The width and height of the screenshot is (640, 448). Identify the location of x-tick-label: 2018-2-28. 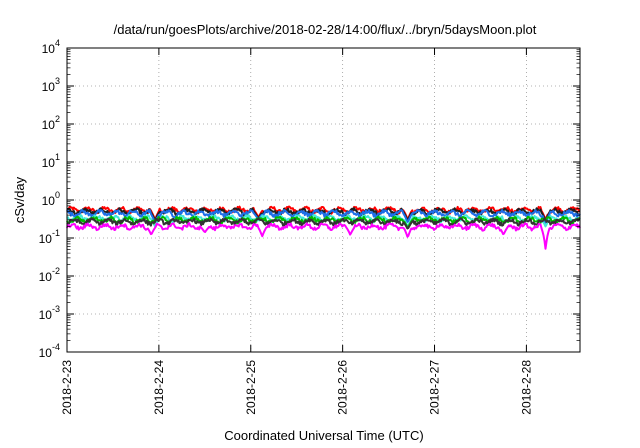
(526, 387).